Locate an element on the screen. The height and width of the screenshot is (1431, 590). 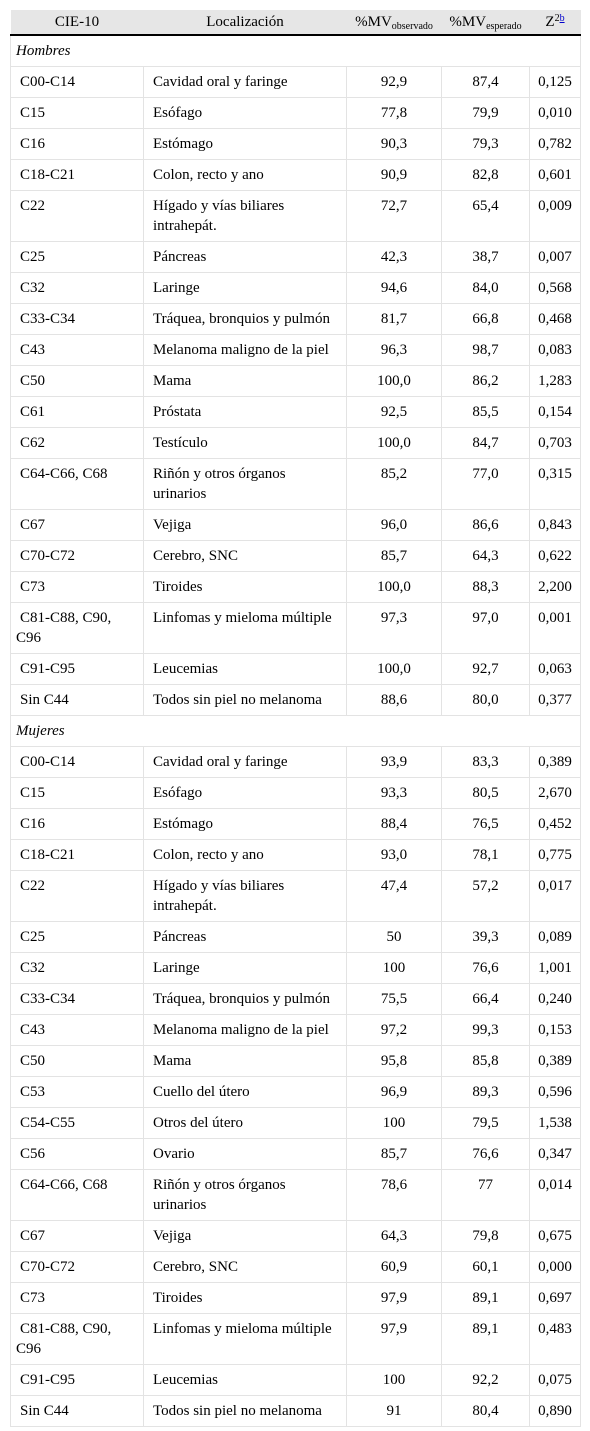
code-cell: C81-C88, C90, C96 is located at coordinates (77, 628).